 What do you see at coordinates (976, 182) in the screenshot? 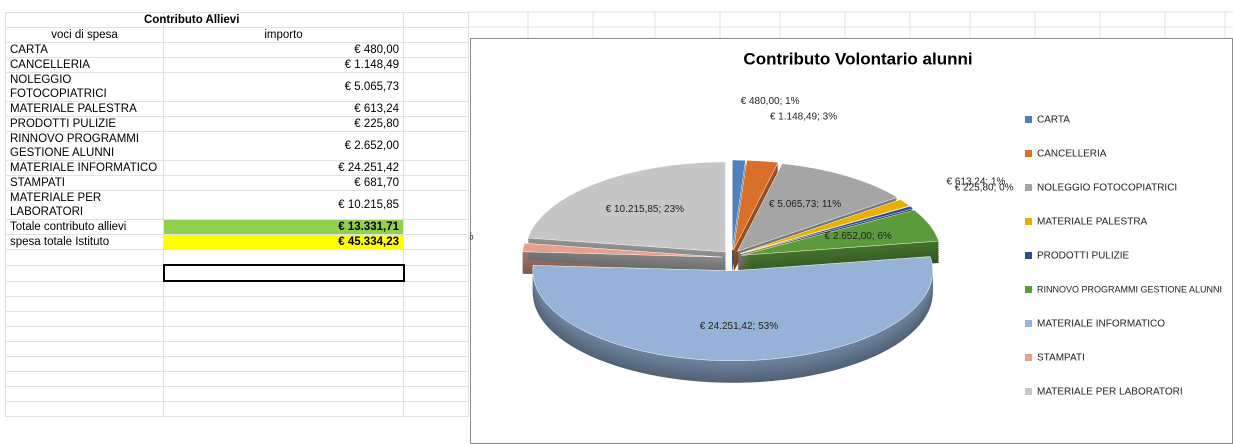
I see `data-label: € 613,24; 1%` at bounding box center [976, 182].